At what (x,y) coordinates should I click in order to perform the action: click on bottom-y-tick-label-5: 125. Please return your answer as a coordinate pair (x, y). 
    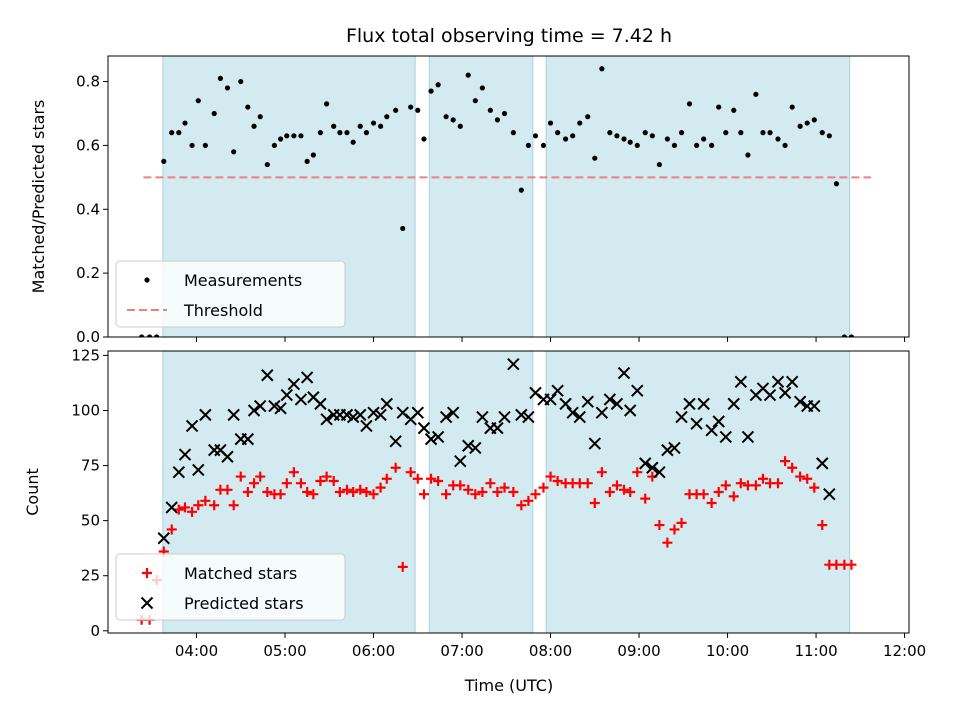
    Looking at the image, I should click on (85, 355).